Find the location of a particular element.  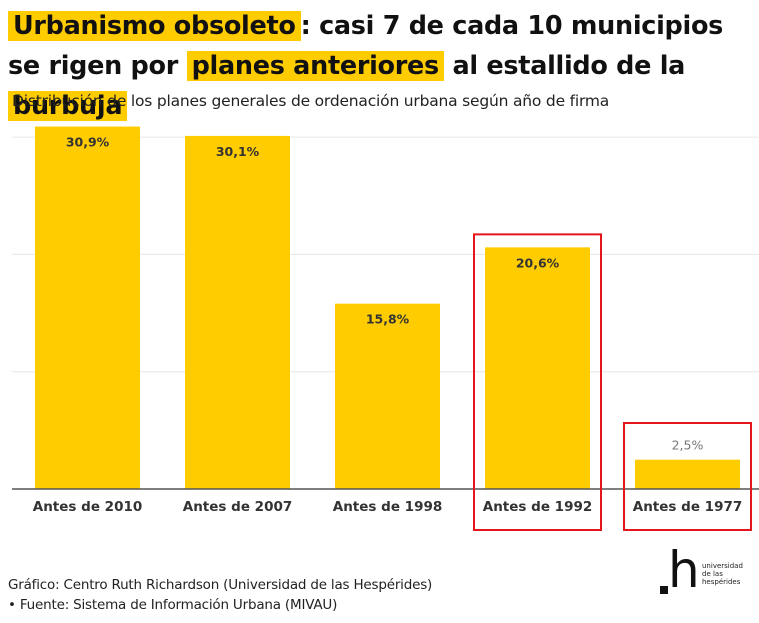

x-tick-label: Antes de 1998 is located at coordinates (388, 507).